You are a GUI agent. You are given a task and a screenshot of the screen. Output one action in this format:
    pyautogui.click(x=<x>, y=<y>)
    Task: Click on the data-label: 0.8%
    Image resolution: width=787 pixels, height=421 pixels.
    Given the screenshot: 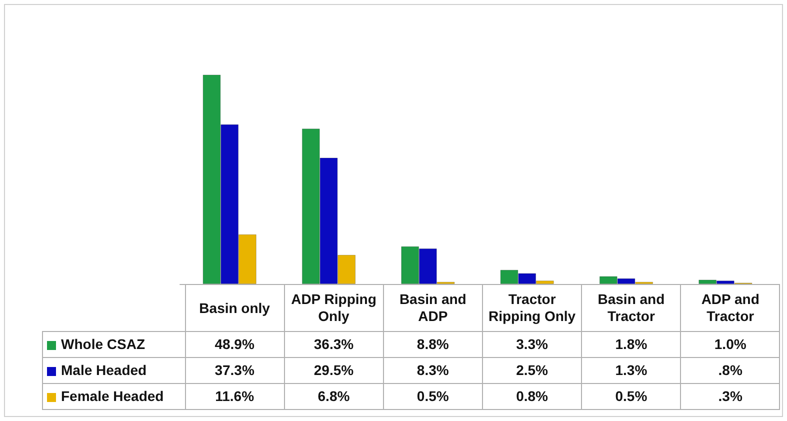 What is the action you would take?
    pyautogui.click(x=532, y=397)
    